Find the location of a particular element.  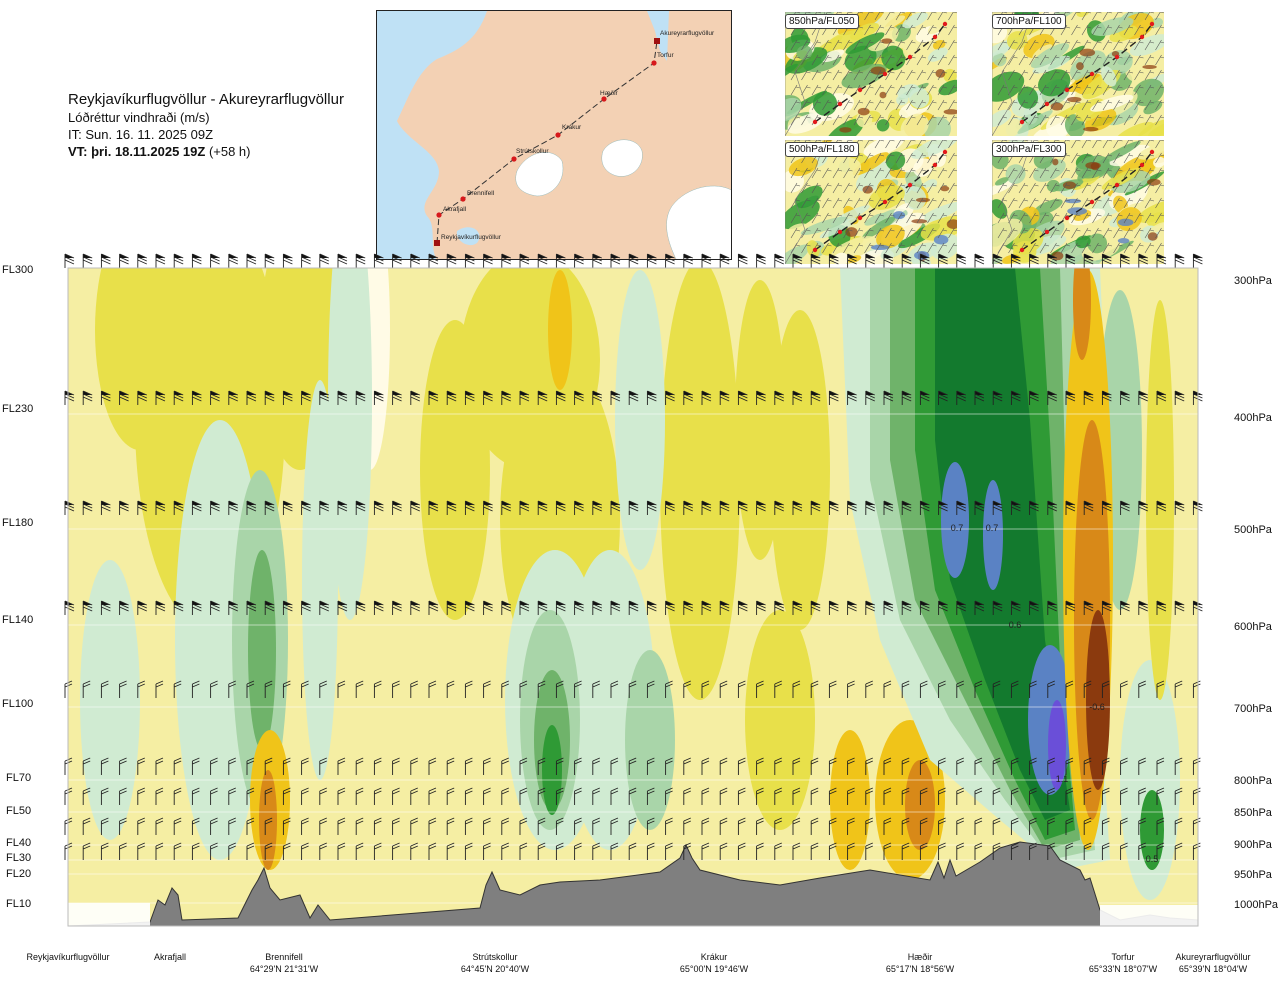

thumbnail-300-map is located at coordinates (1078, 202).